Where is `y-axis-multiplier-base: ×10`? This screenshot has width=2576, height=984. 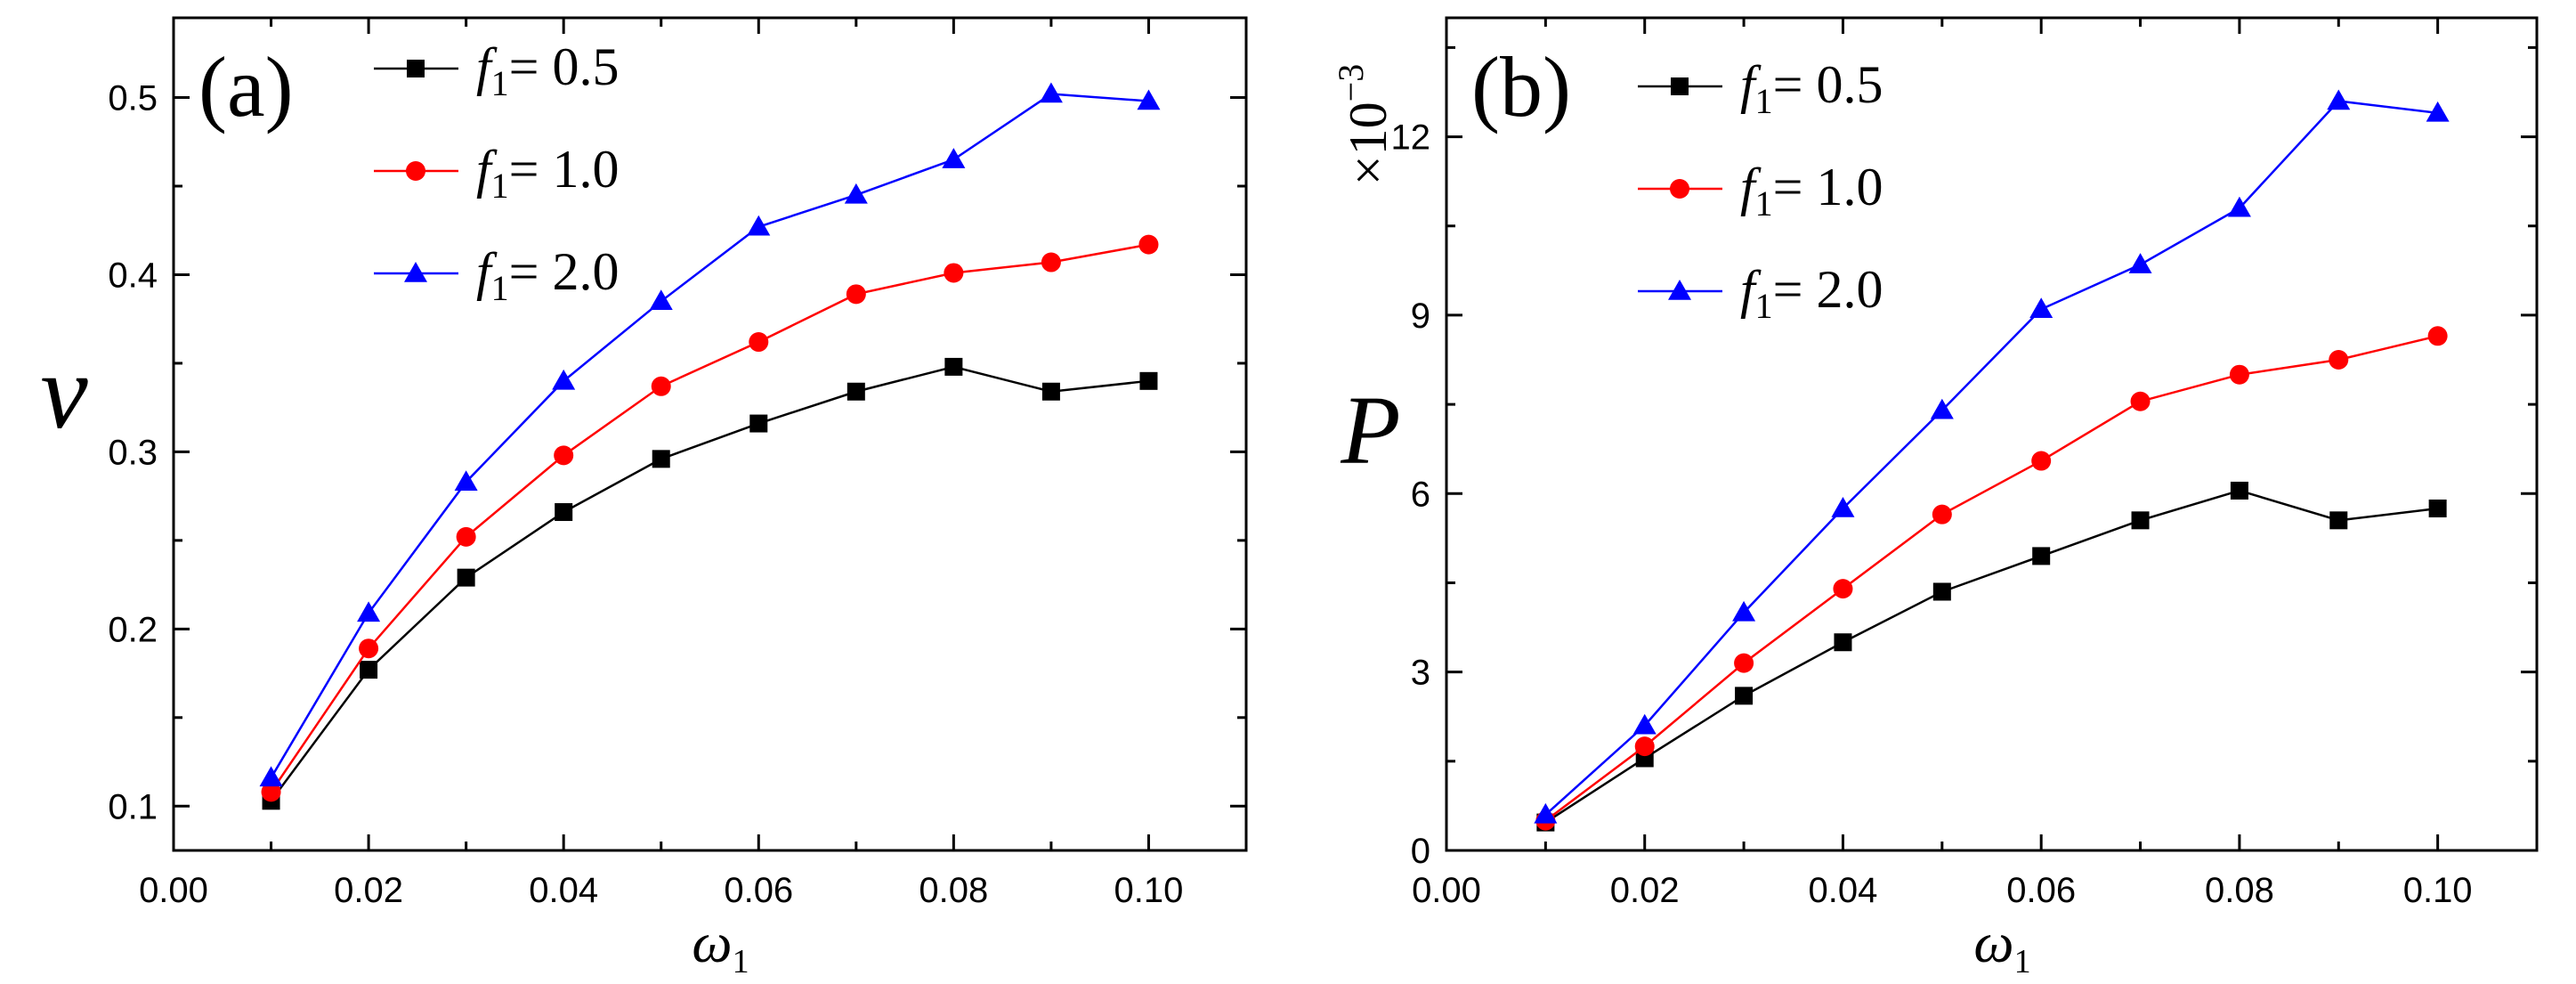
y-axis-multiplier-base: ×10 is located at coordinates (1368, 143).